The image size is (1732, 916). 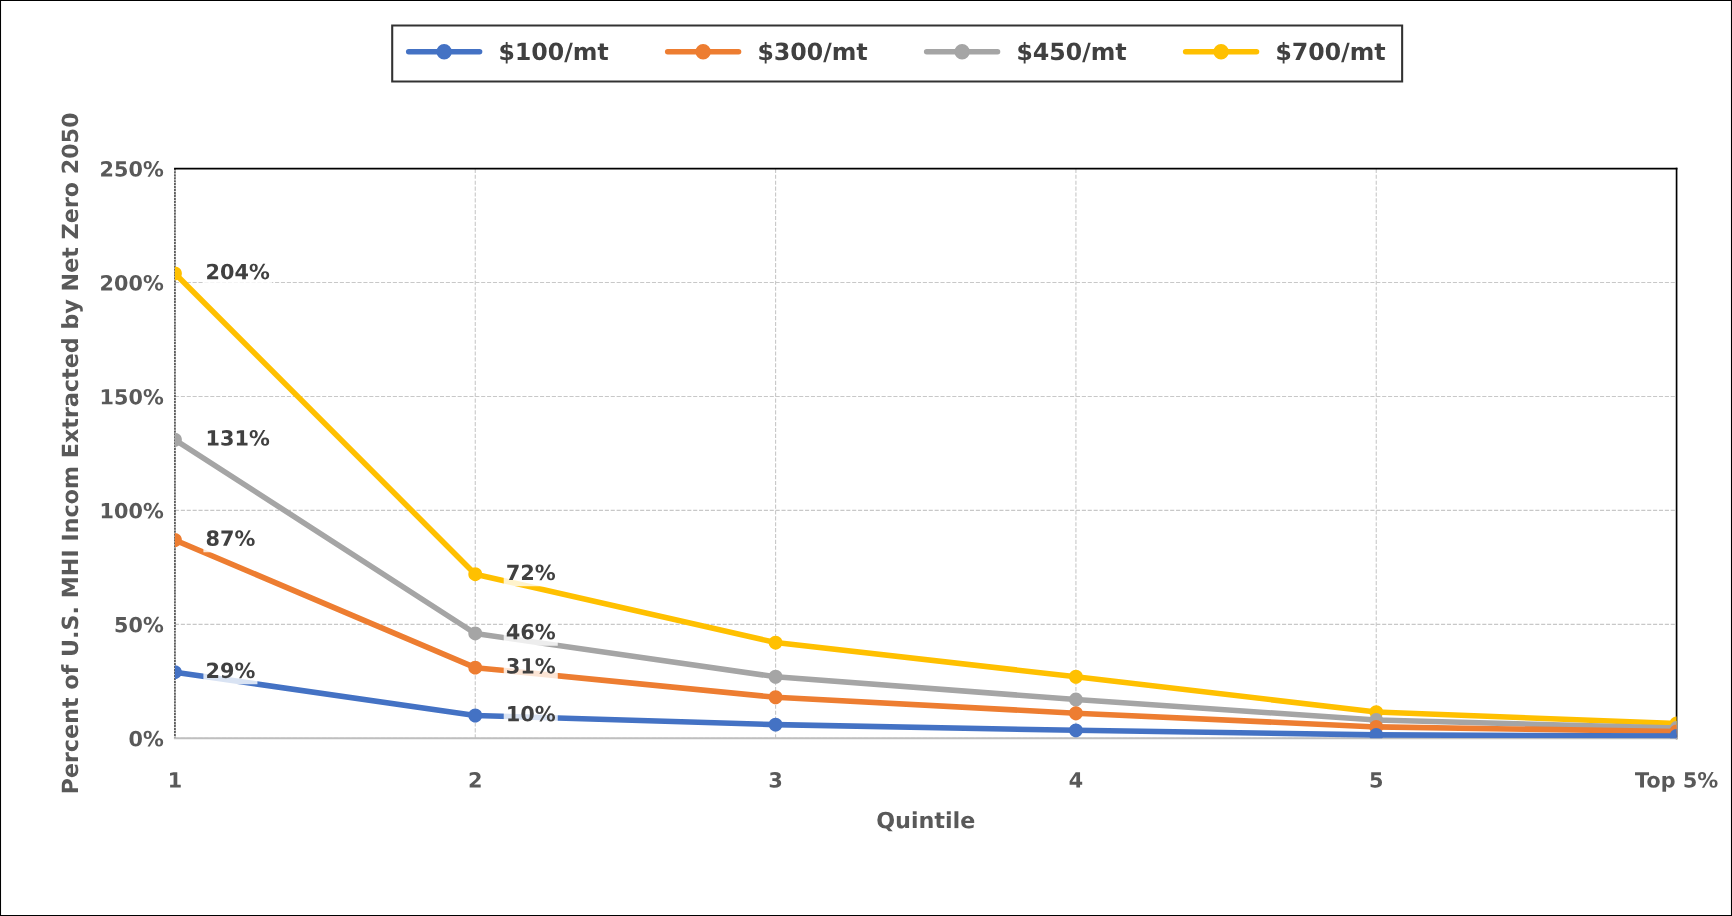 What do you see at coordinates (531, 572) in the screenshot?
I see `data-label: 72%` at bounding box center [531, 572].